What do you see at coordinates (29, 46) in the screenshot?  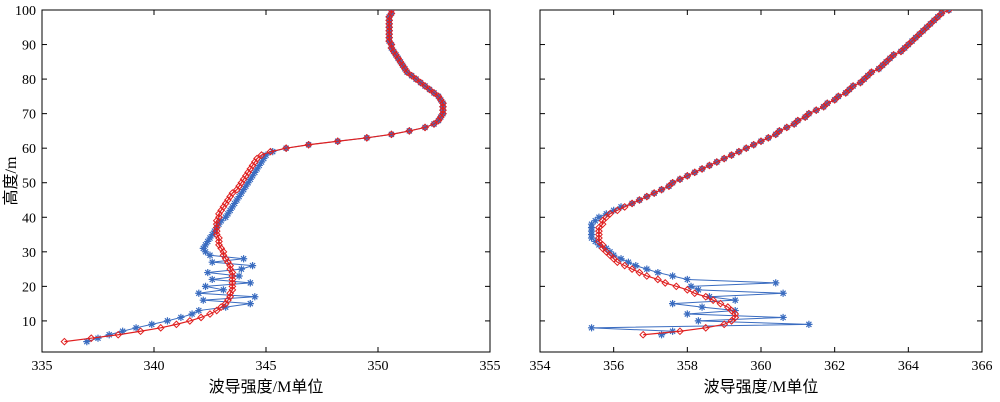 I see `y-tick-label: 90` at bounding box center [29, 46].